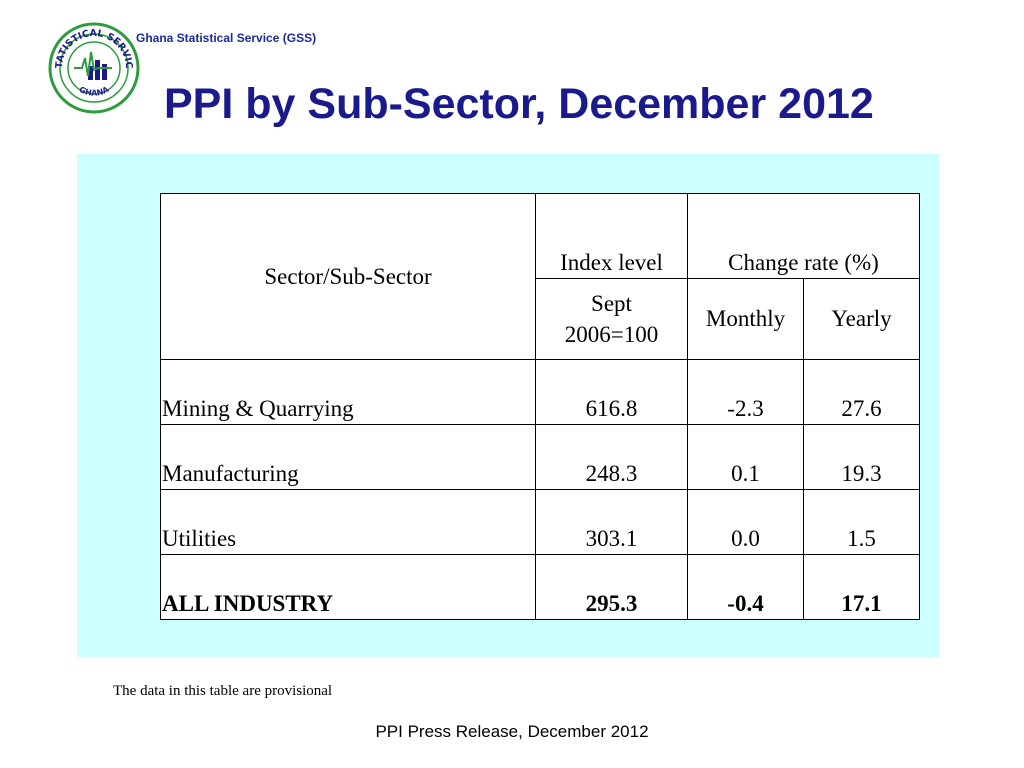  I want to click on subheader-base-line2: 2006=100, so click(611, 334).